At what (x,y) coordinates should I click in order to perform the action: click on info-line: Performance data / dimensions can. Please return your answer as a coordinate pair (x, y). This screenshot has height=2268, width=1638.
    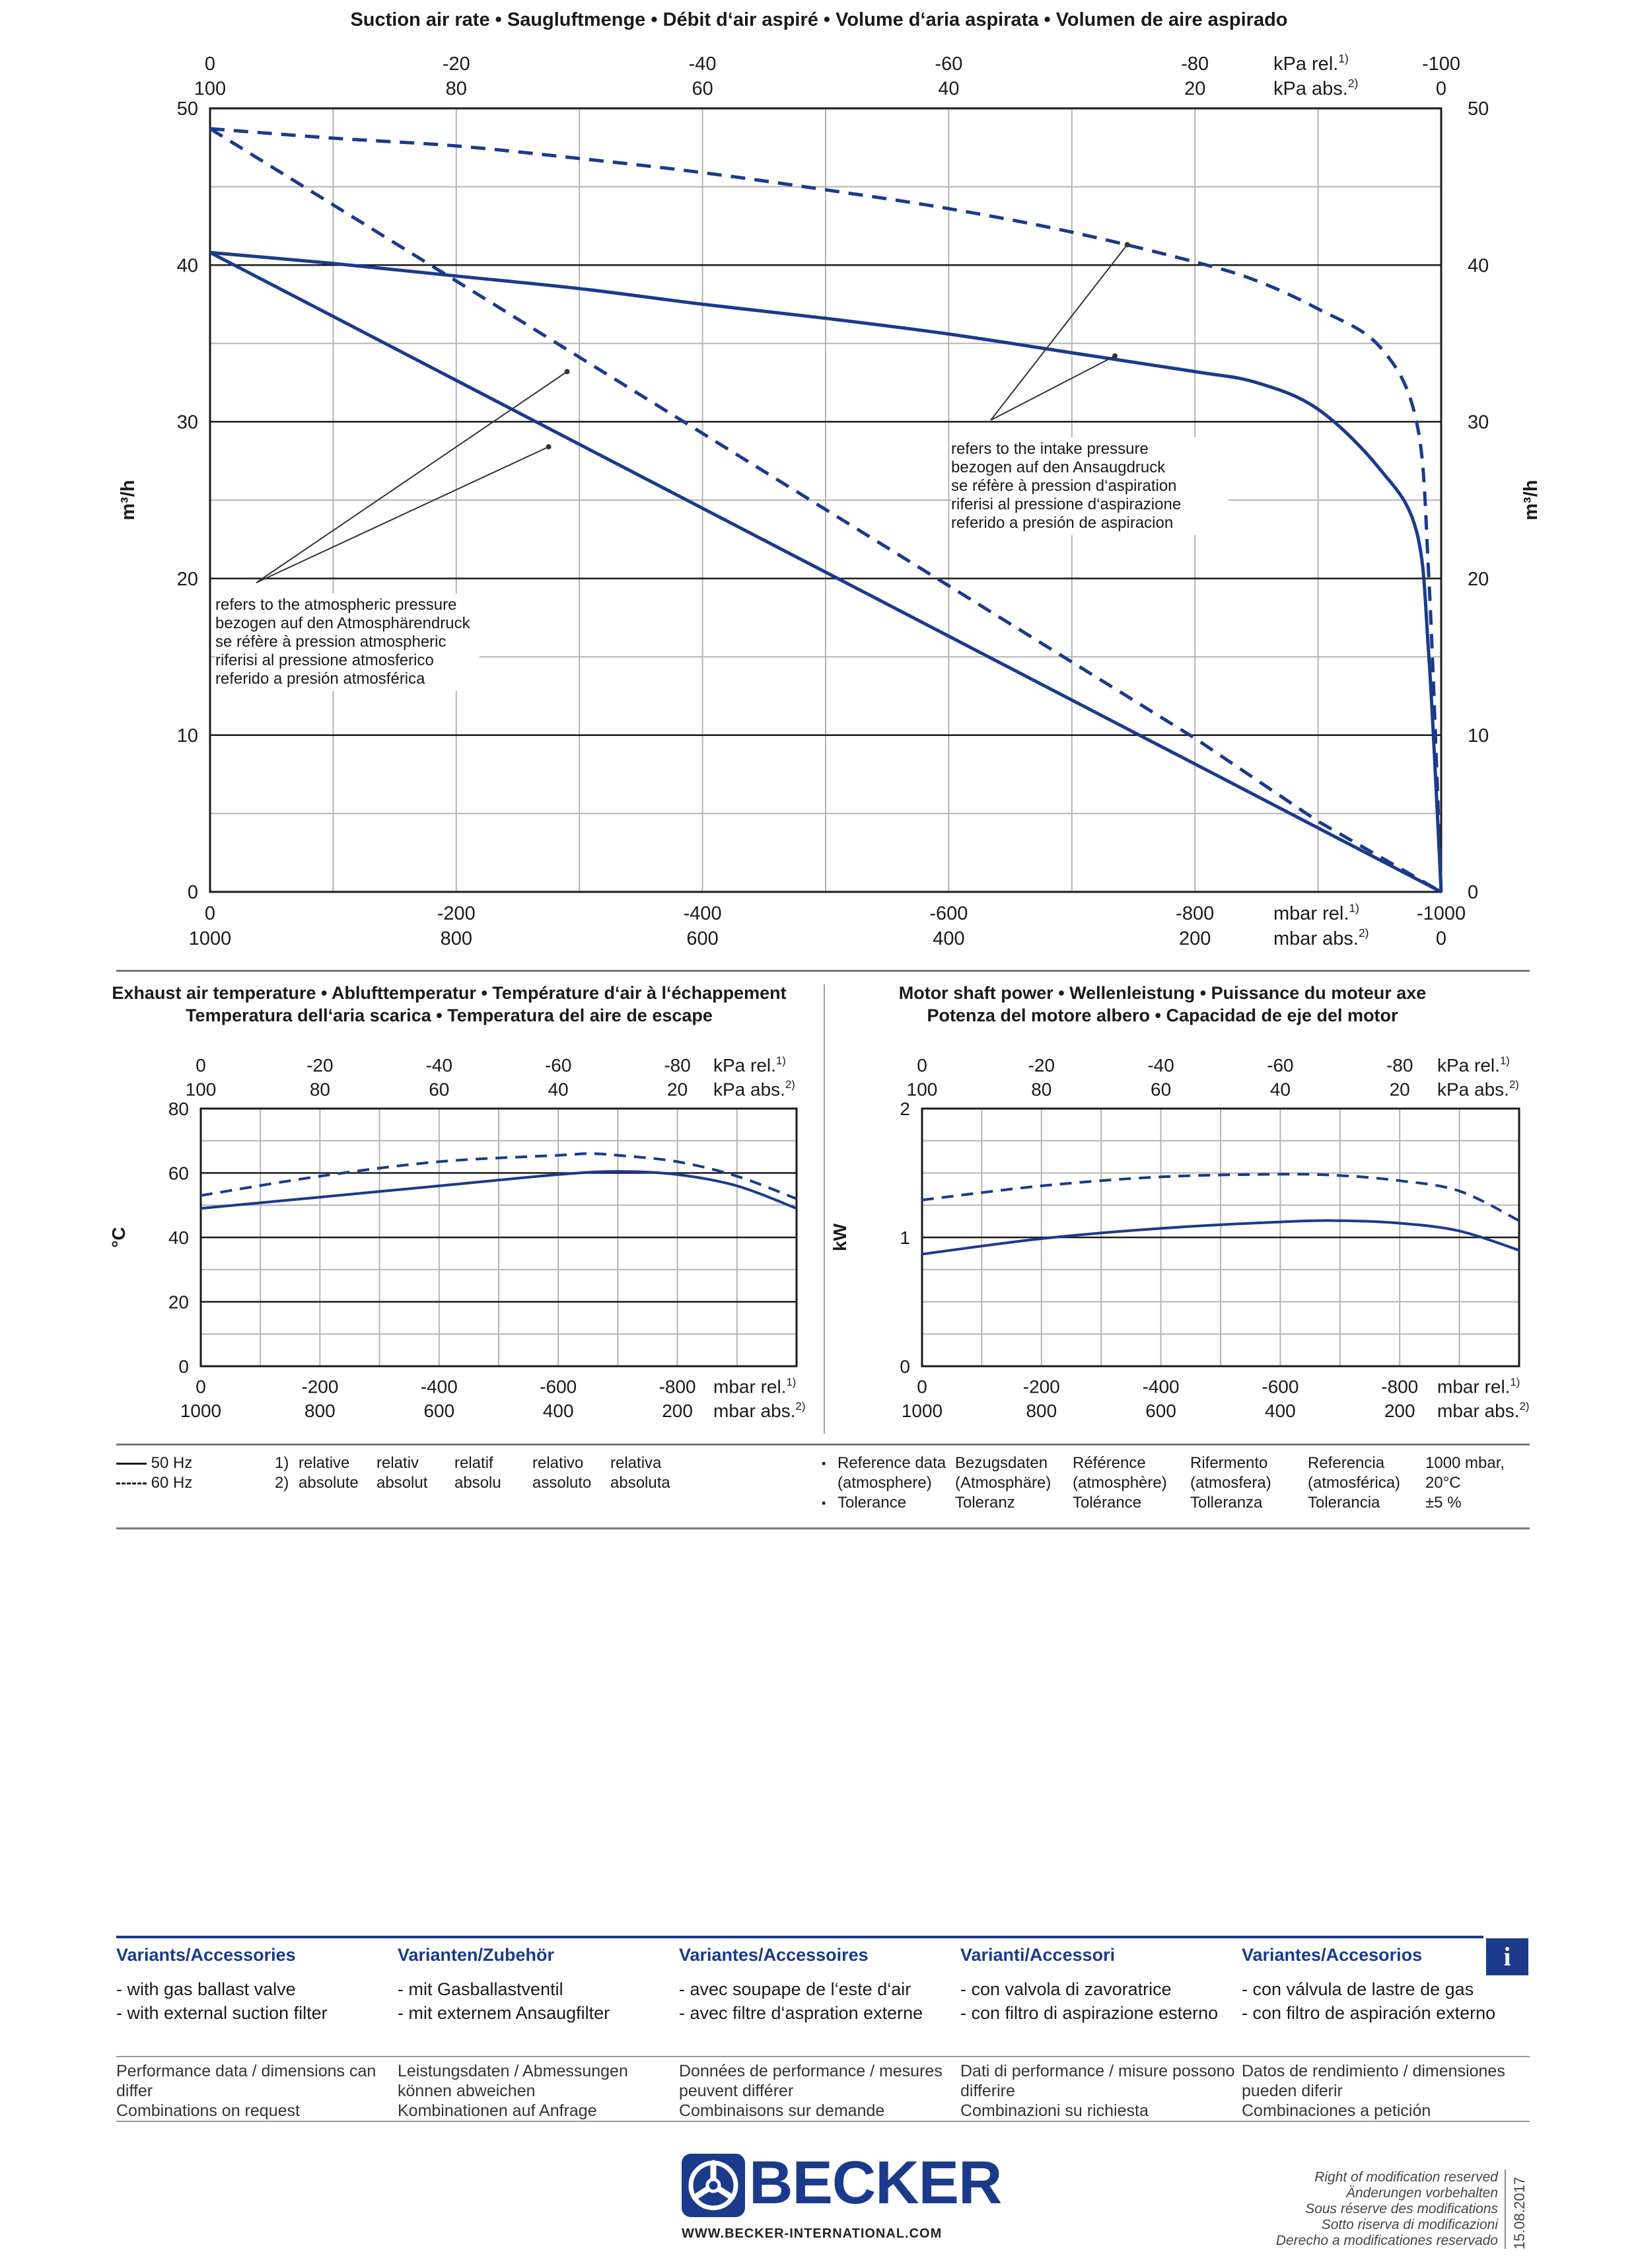
    Looking at the image, I should click on (246, 2071).